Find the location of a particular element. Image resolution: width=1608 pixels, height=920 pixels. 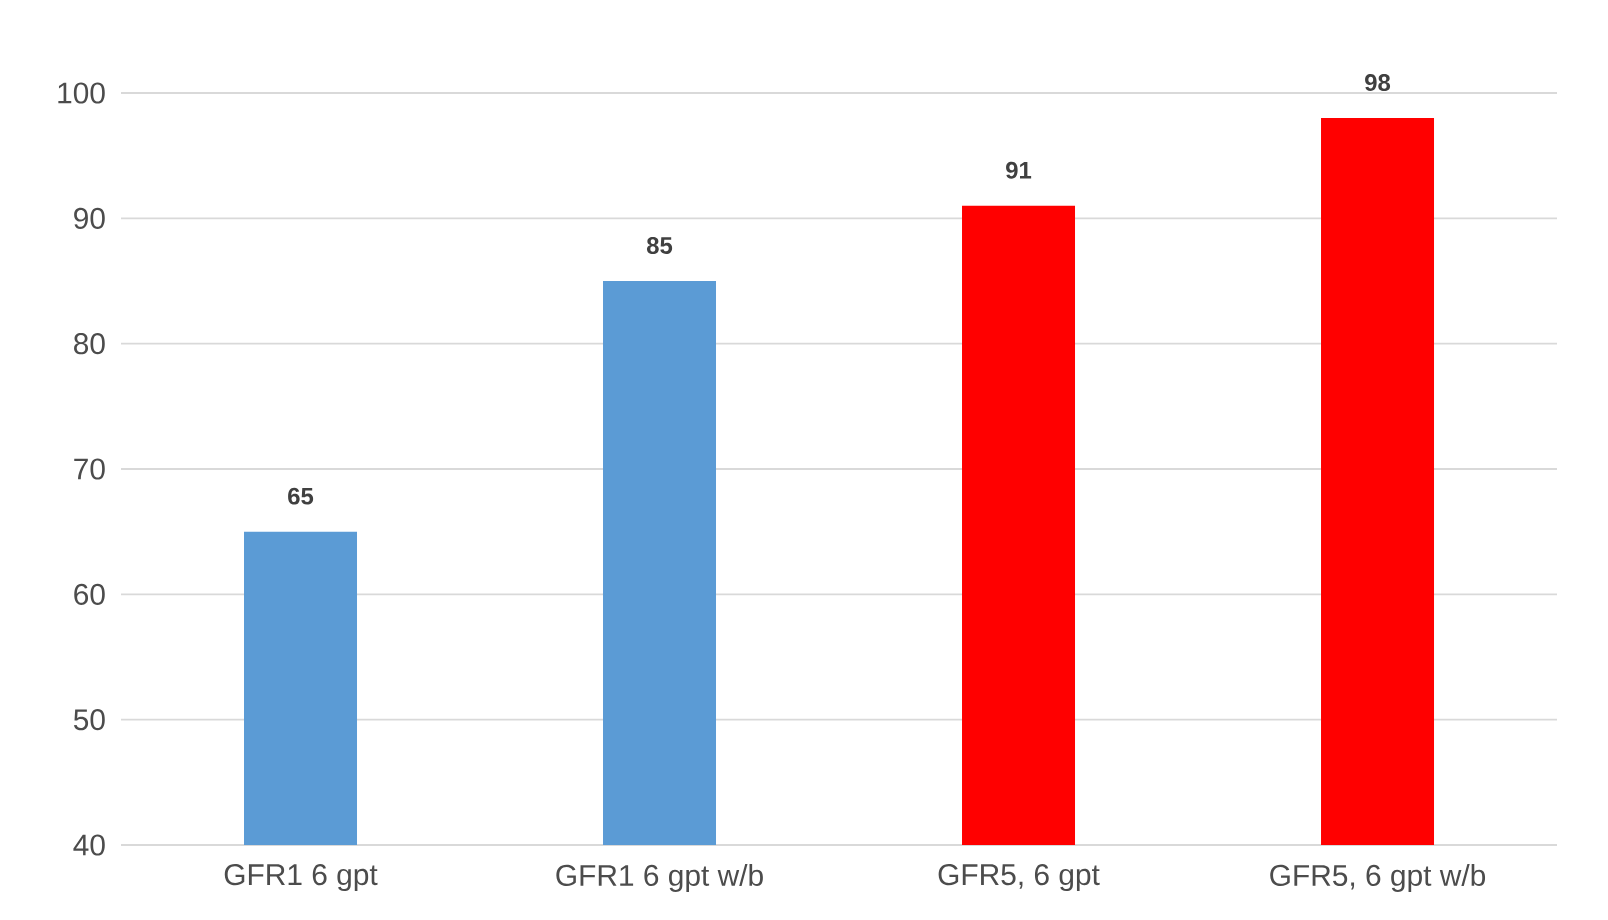

y-tick-label: 90 is located at coordinates (89, 218).